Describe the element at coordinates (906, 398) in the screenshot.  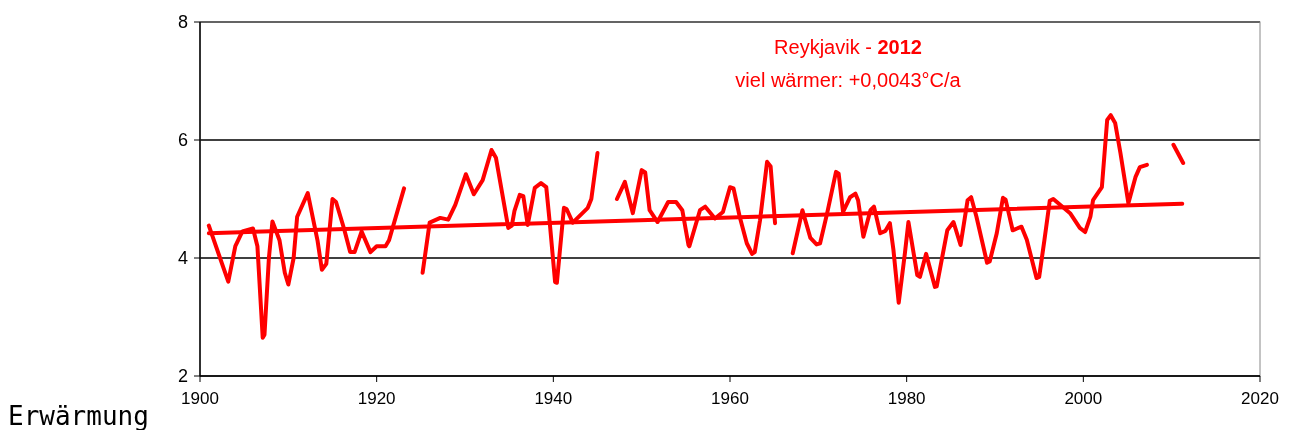
I see `x-tick-label: 1980` at that location.